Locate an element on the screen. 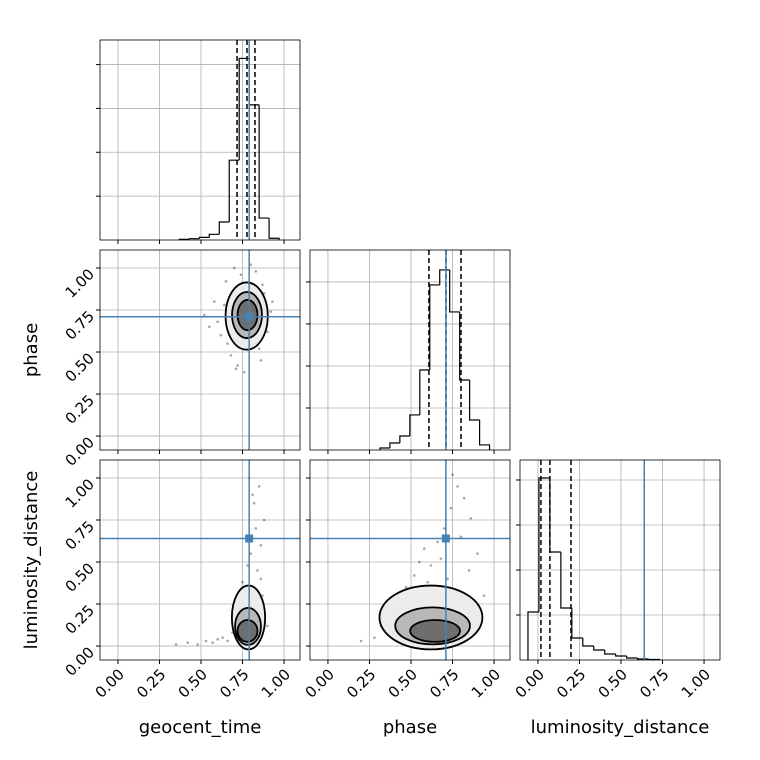 This screenshot has width=760, height=760. x-tick-label: 0.25 is located at coordinates (151, 683).